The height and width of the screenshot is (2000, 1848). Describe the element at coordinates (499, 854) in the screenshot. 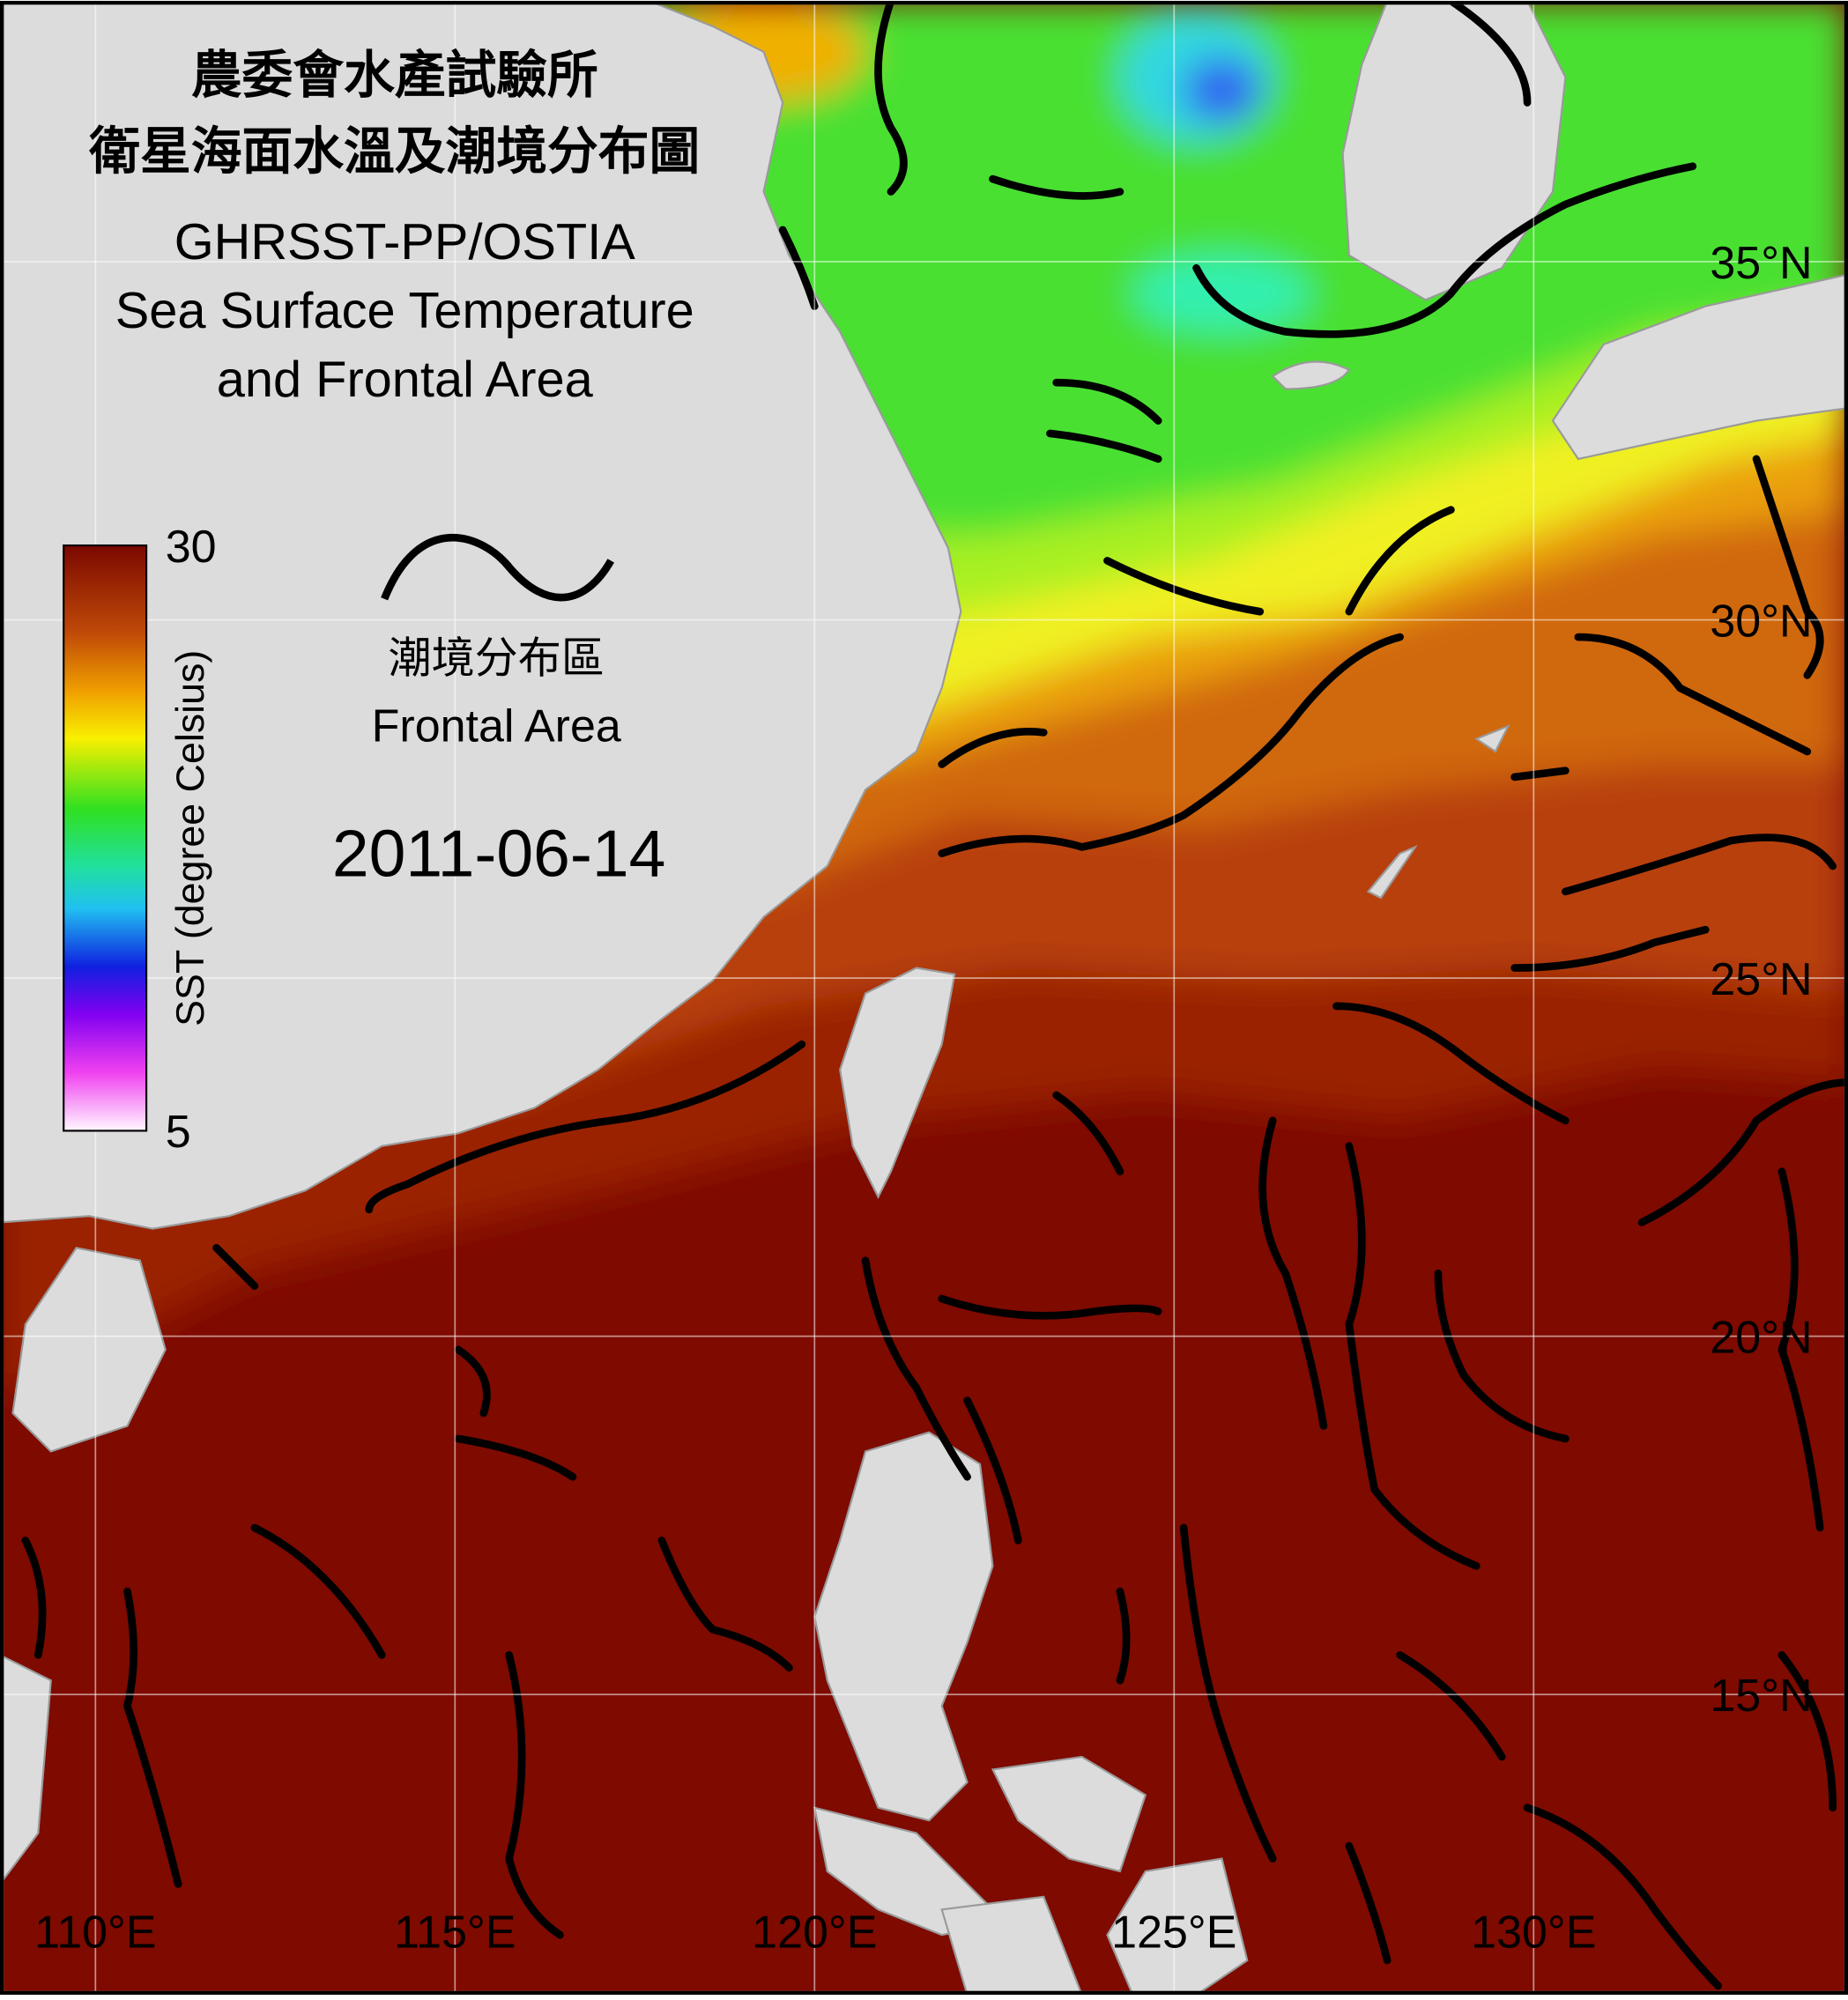

I see `date: 2011-06-14` at that location.